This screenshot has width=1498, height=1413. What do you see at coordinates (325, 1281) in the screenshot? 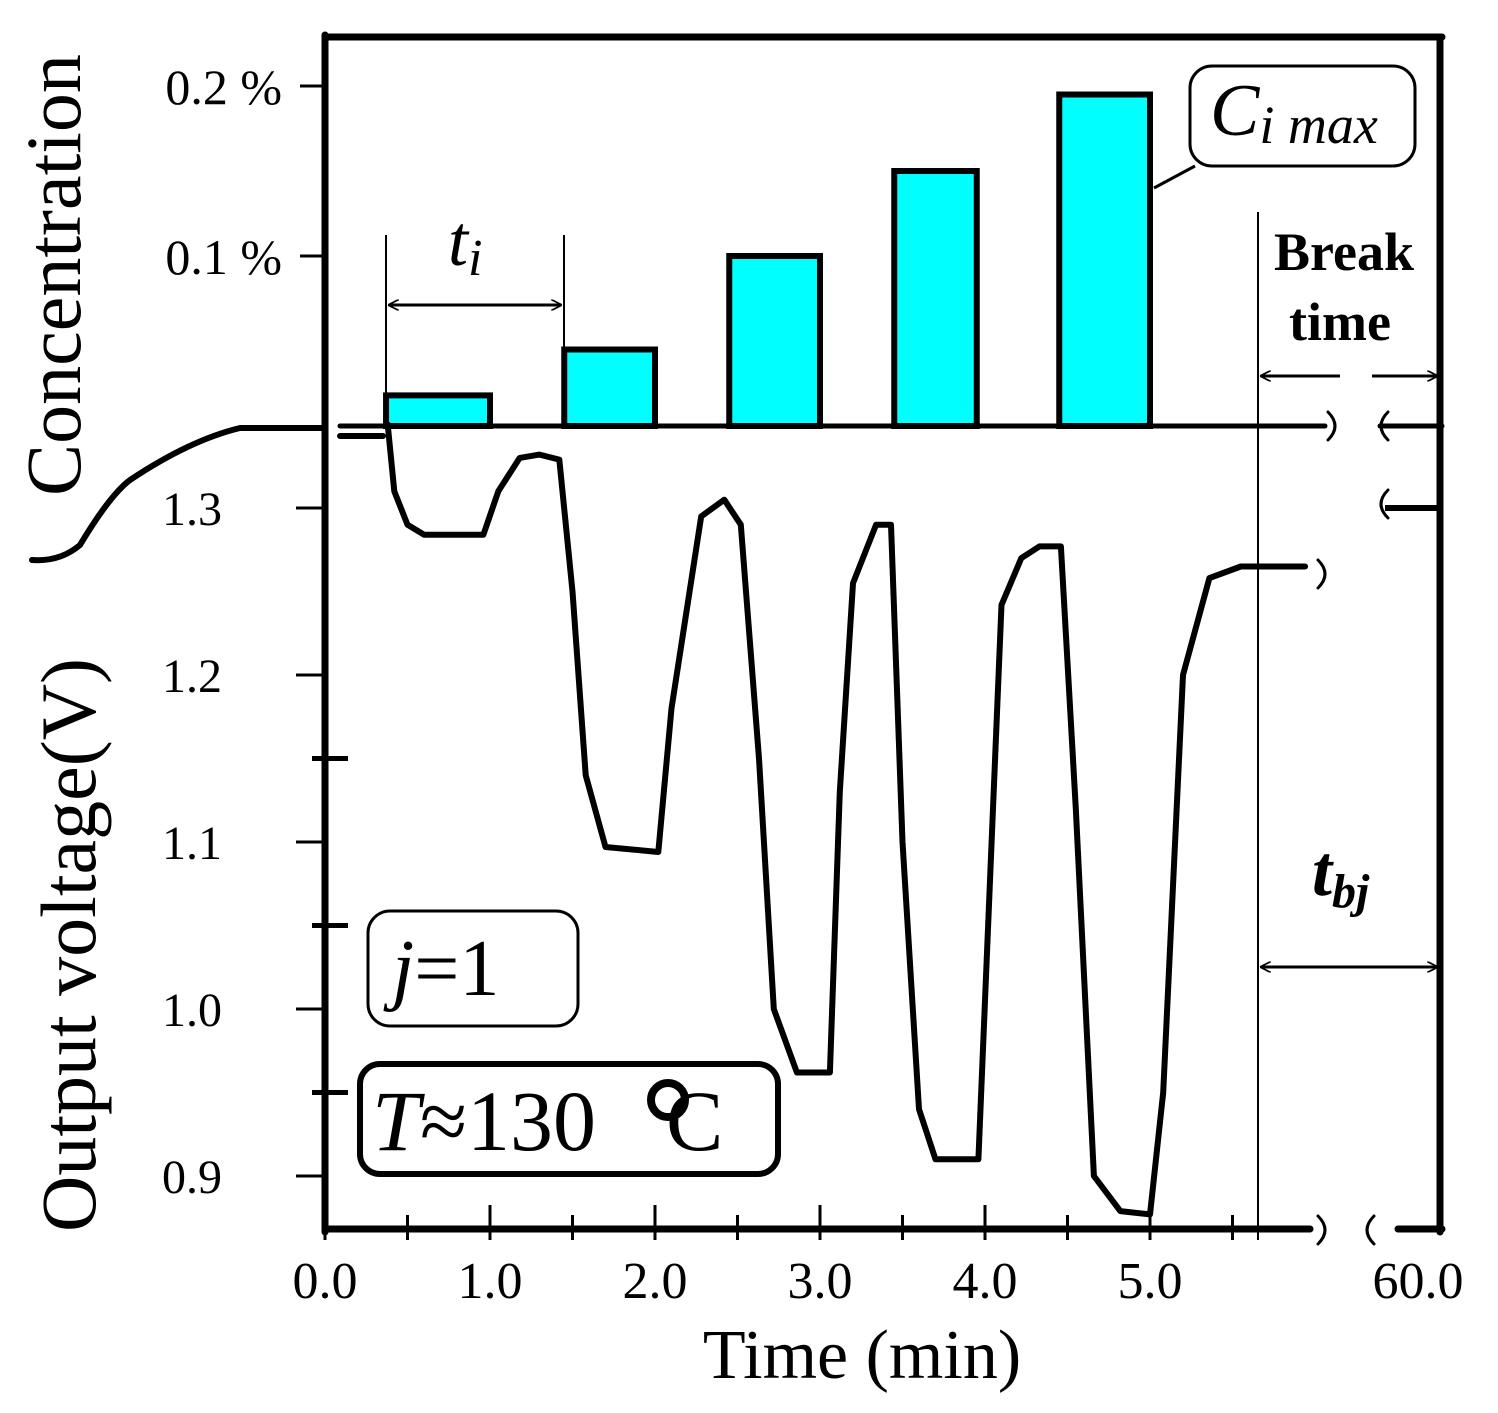
I see `x-tick-label: 0.0` at bounding box center [325, 1281].